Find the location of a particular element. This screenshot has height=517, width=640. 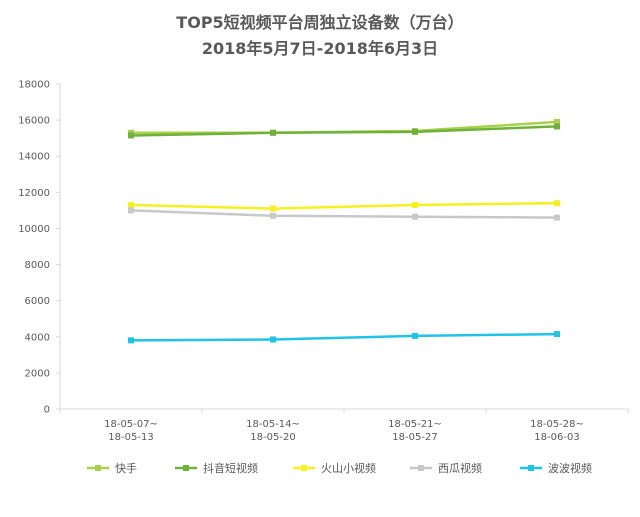

y-tick-label: 12000 is located at coordinates (34, 193).